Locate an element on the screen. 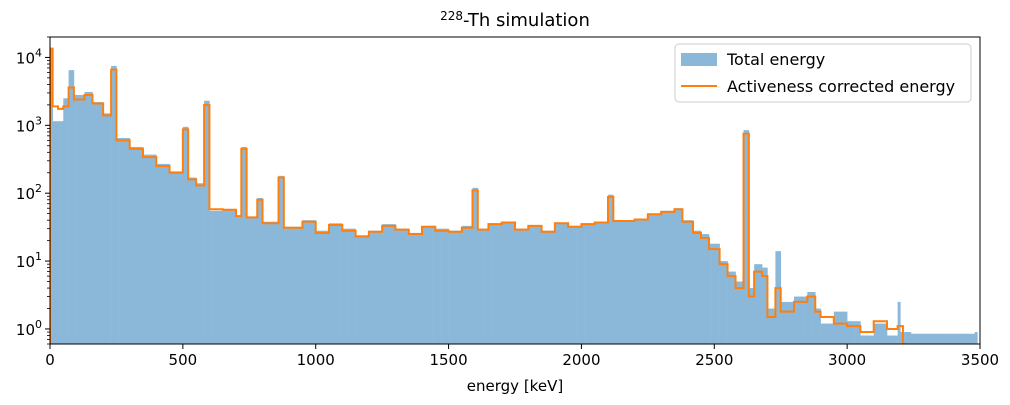 The height and width of the screenshot is (405, 1010). x-tick-label: 1500 is located at coordinates (448, 360).